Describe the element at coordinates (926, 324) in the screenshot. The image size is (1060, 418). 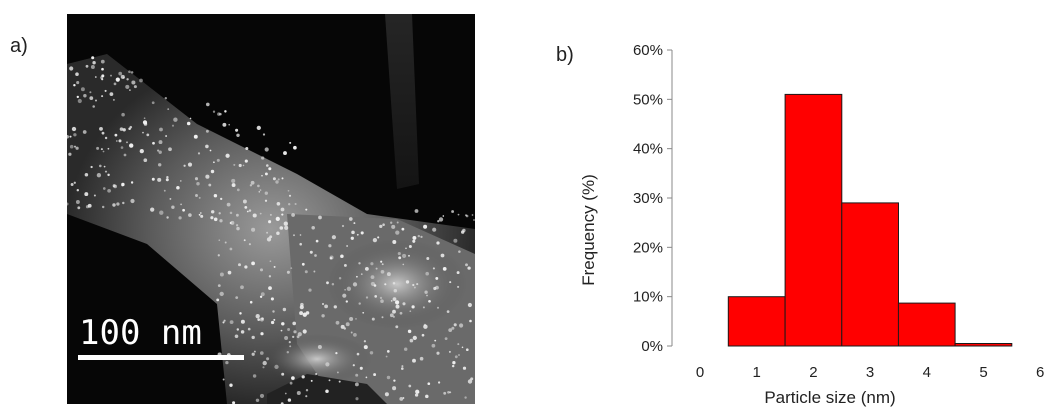
I see `histogram-bar` at that location.